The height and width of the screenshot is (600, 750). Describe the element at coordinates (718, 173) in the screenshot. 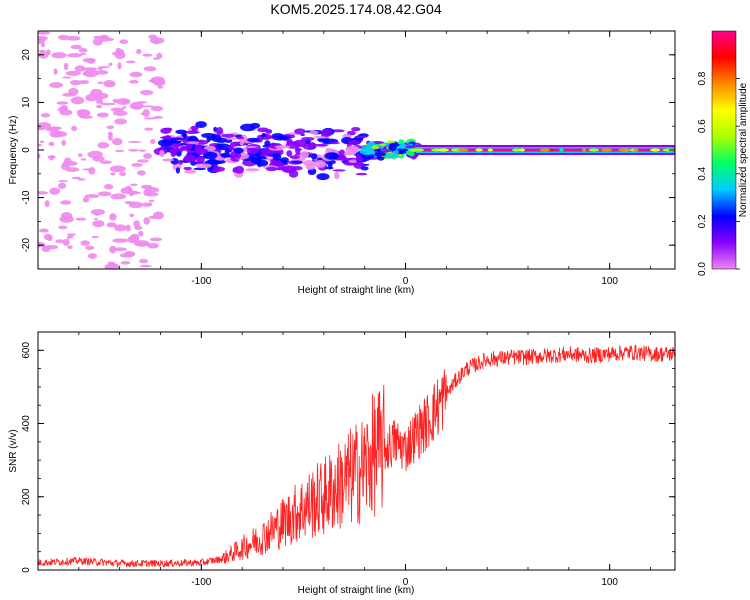

I see `colorbar-ticks: 0.0 0.2 0.4 0.6 0.8` at that location.